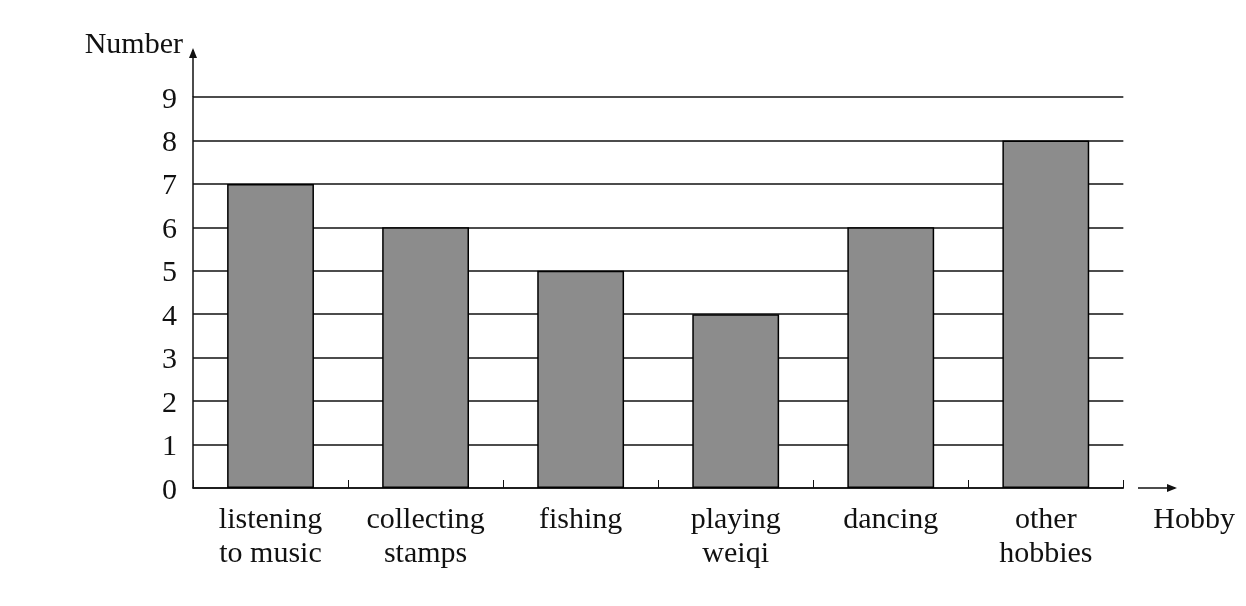  I want to click on y-tick-label: 4, so click(169, 314).